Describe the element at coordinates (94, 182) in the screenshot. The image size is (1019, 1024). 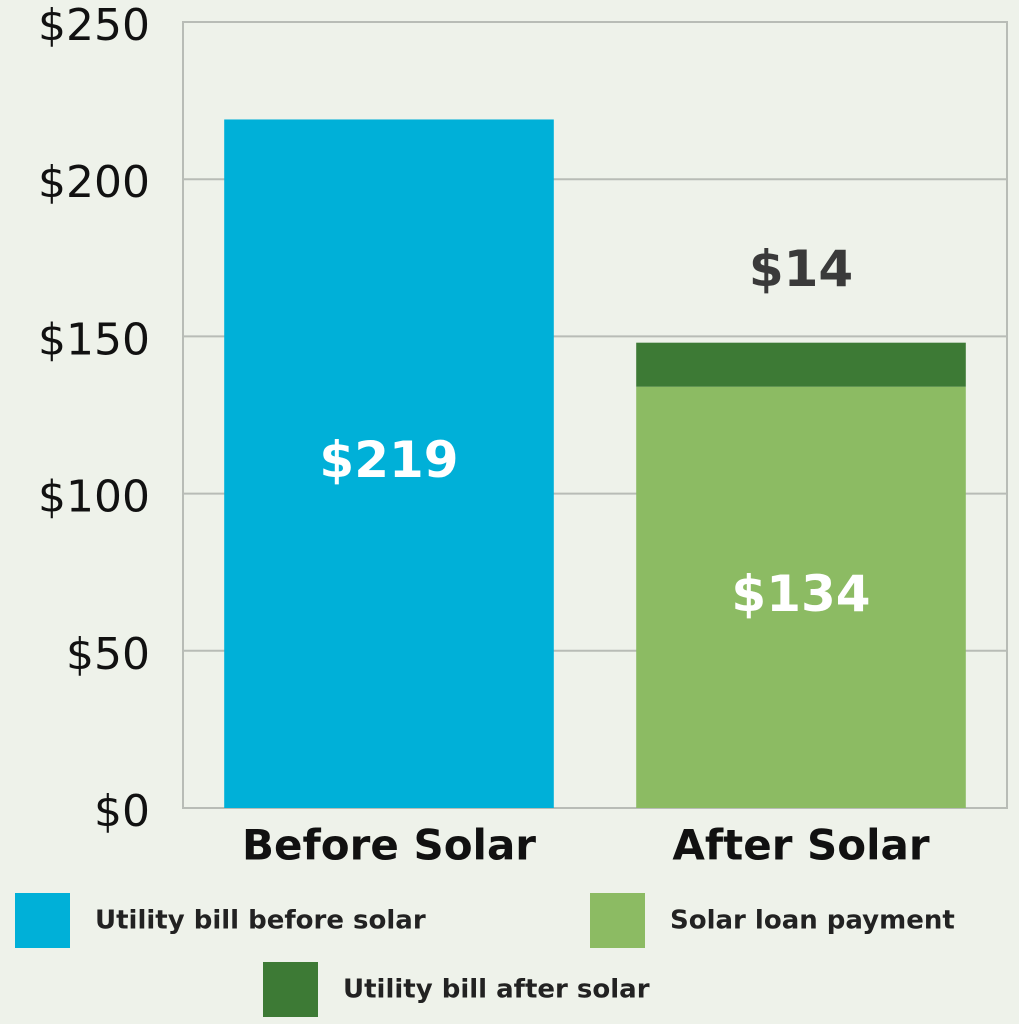
I see `y-tick-label: $200` at that location.